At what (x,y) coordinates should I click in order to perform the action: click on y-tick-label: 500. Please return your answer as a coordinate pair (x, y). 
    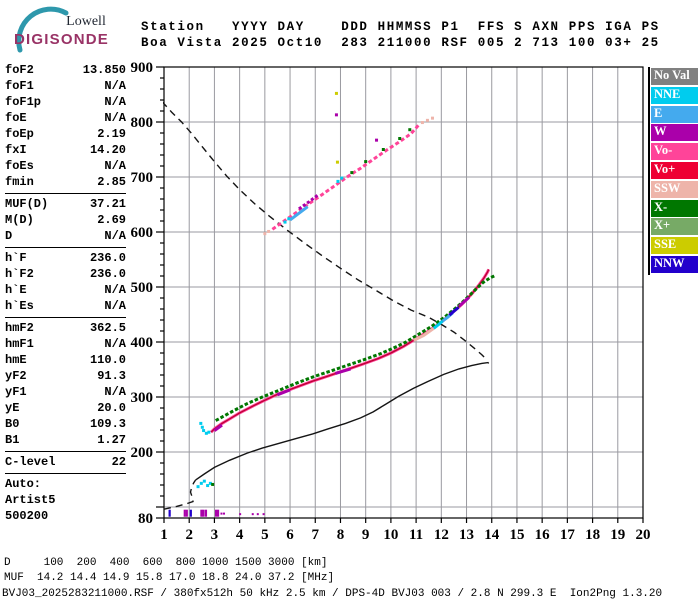
    Looking at the image, I should click on (142, 288).